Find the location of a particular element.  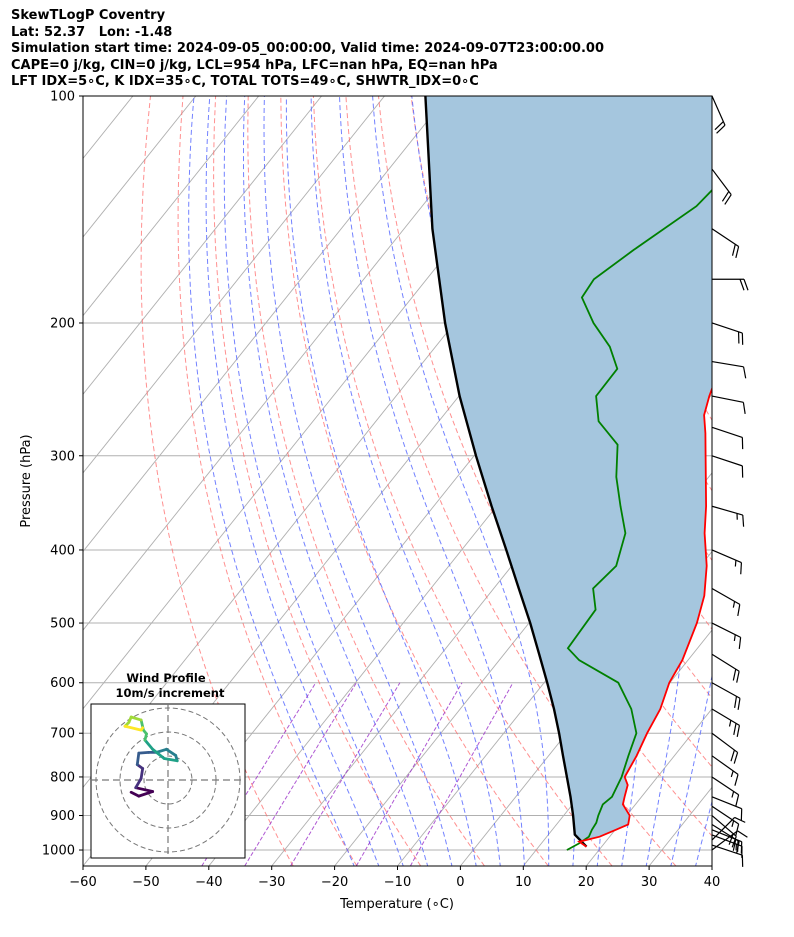

x-tick-label: −50 is located at coordinates (145, 882).